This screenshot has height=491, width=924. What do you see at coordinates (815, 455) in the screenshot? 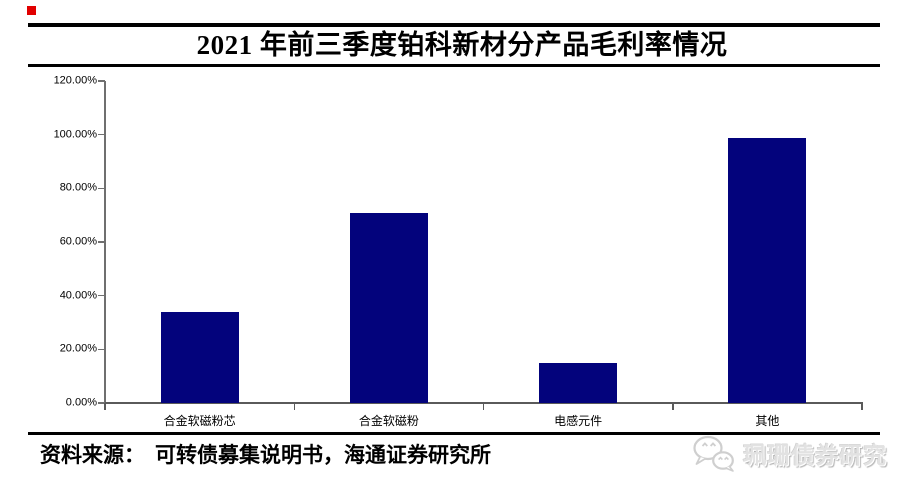
I see `watermark-text: 珮珊债券研究` at bounding box center [815, 455].